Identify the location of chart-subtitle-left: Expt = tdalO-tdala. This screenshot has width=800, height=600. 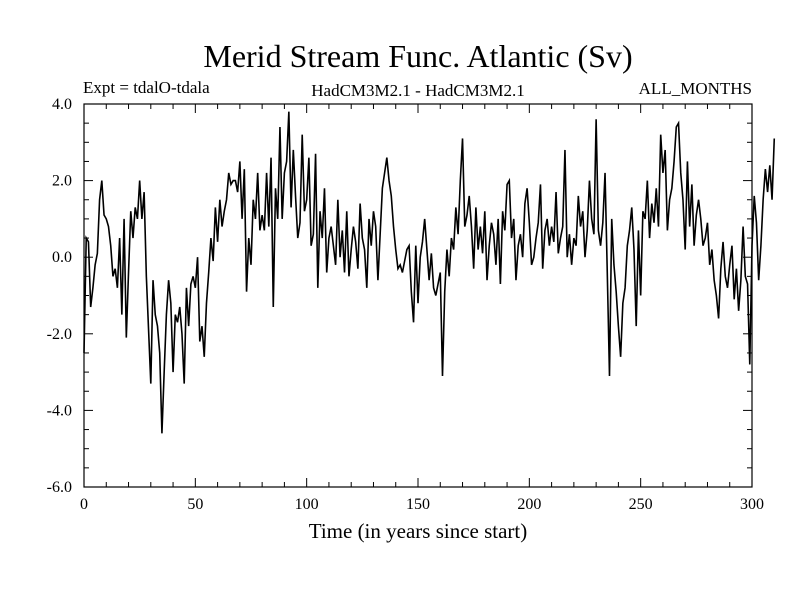
(146, 87).